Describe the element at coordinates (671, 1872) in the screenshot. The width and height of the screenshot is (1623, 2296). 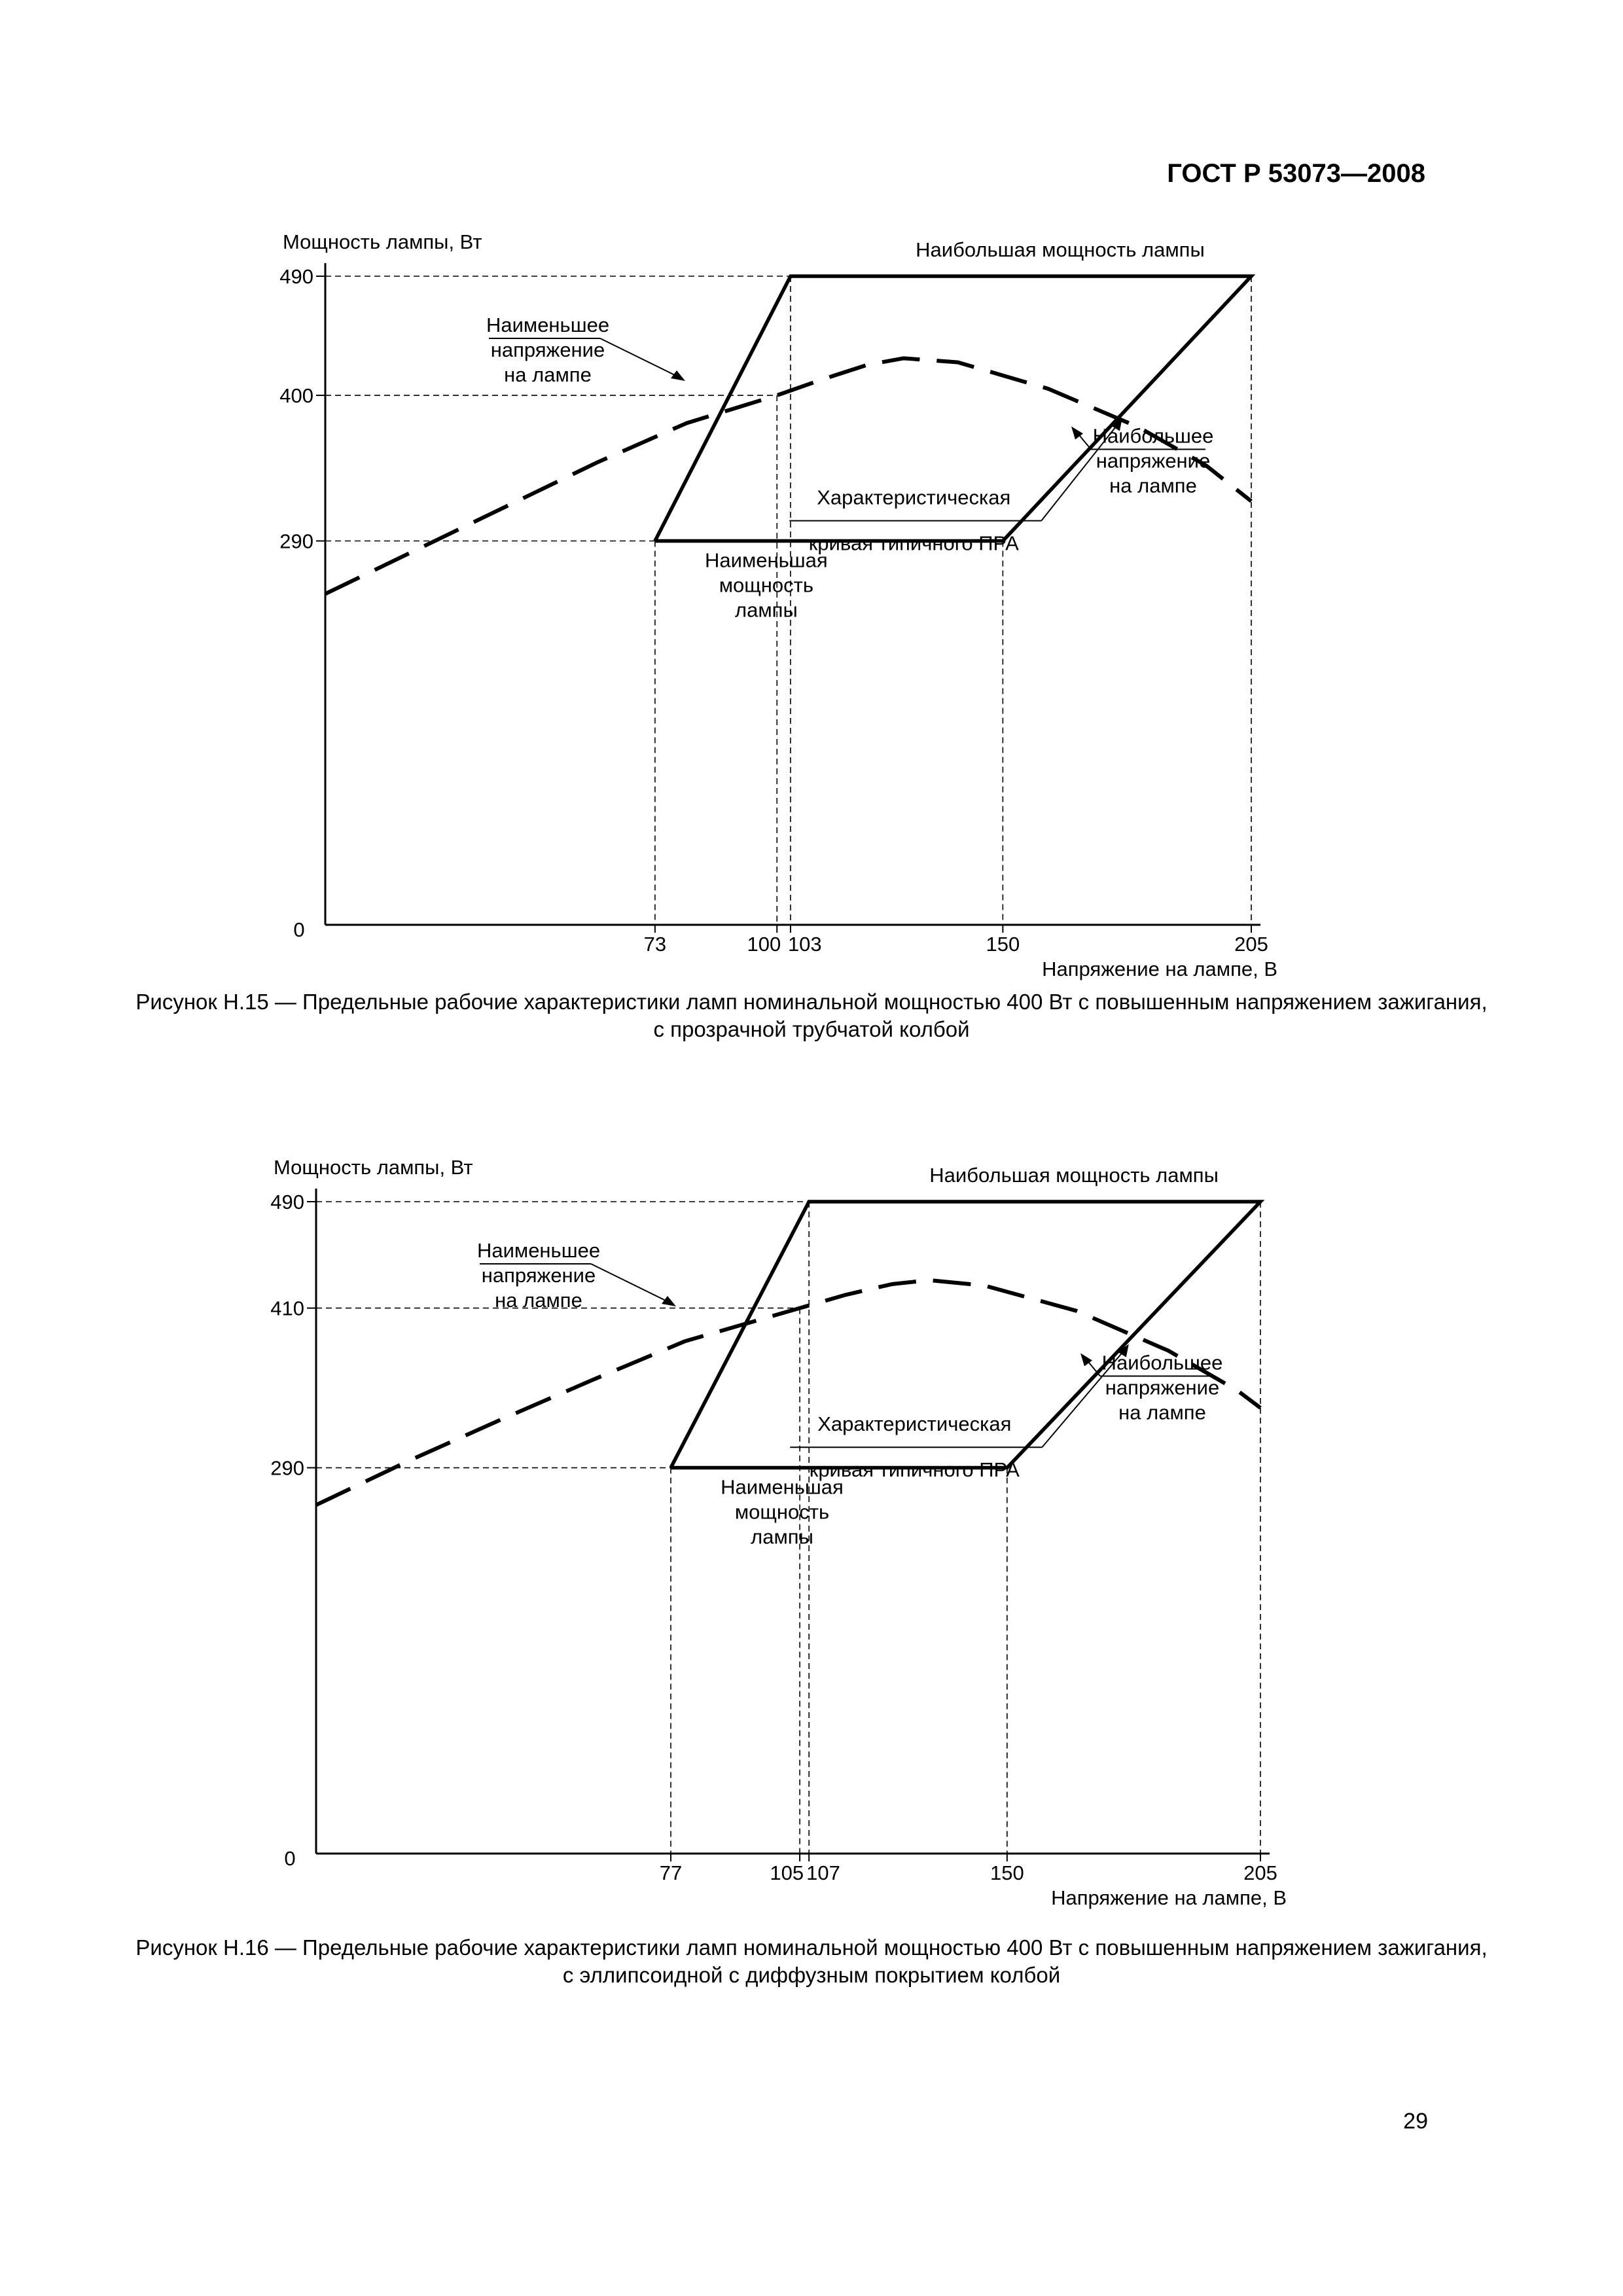
I see `x-tick-label: 77` at that location.